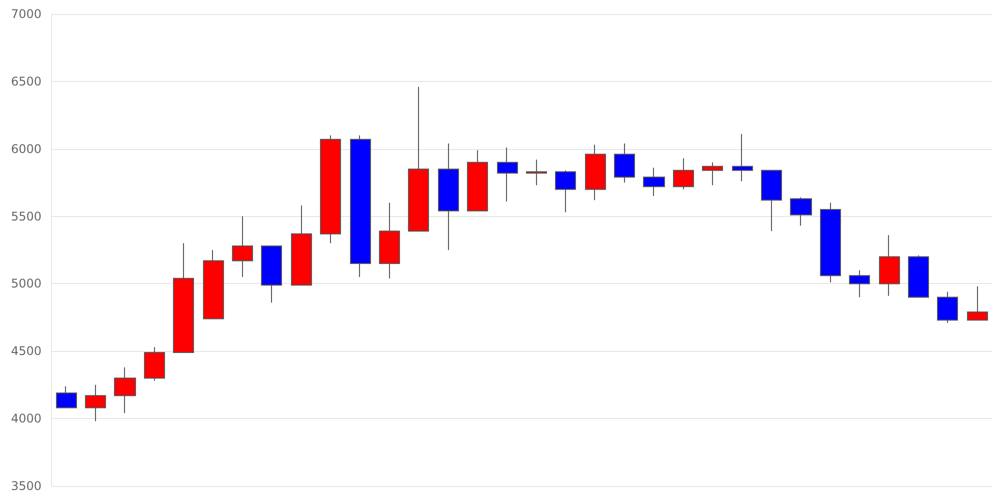  I want to click on y-tick-label: 5000, so click(26, 283).